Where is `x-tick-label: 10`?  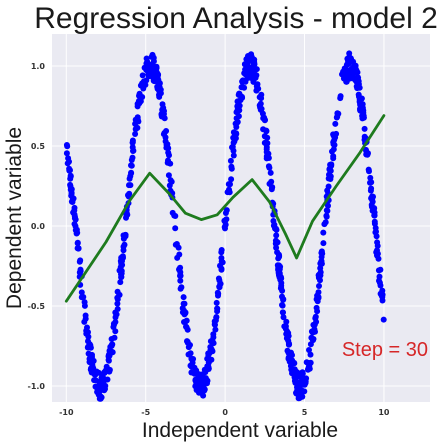 x-tick-label: 10 is located at coordinates (384, 412).